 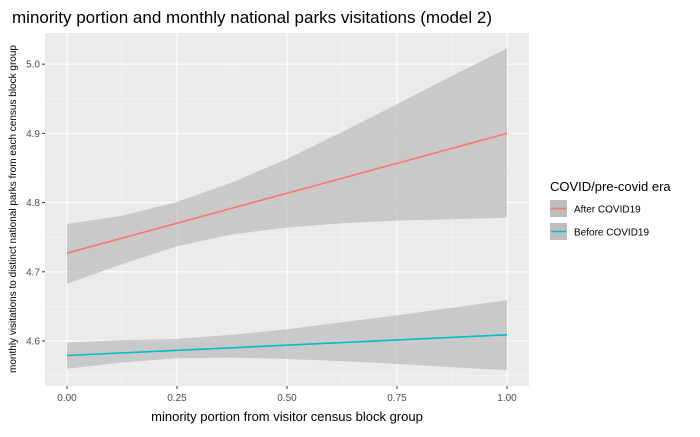 I want to click on x-axis: 0.00 0.25 0.50 0.75 1.00, so click(x=287, y=395).